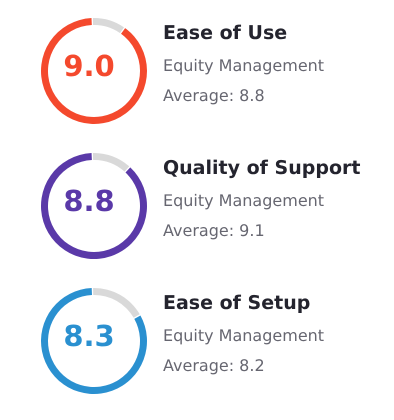  I want to click on text: Average: 8.8, so click(214, 95).